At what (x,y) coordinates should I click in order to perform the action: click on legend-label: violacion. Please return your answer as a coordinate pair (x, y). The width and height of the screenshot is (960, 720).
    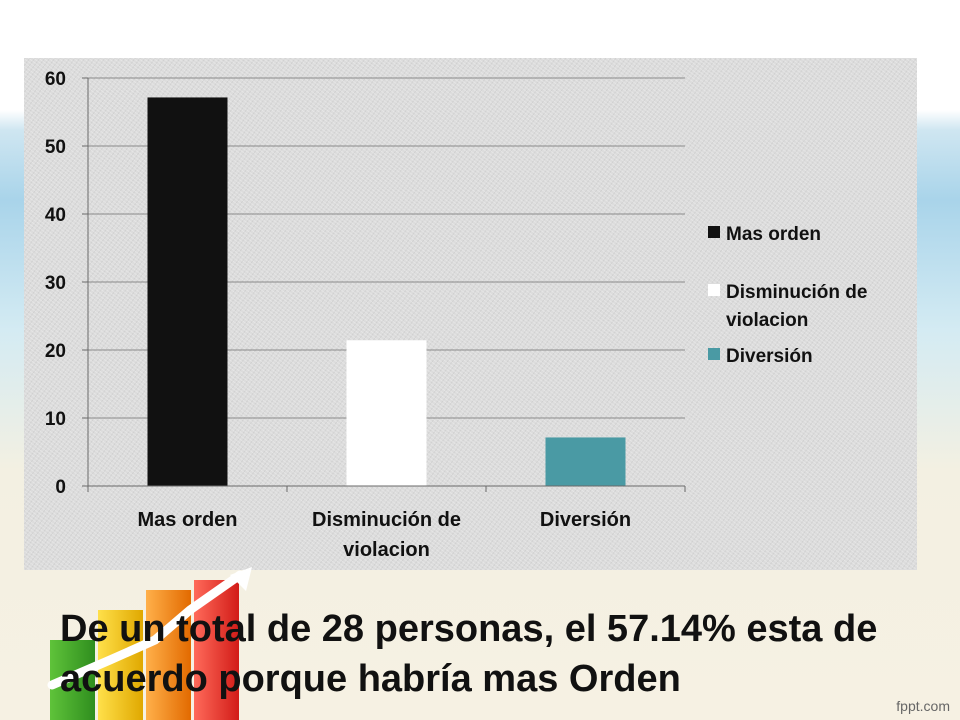
    Looking at the image, I should click on (767, 320).